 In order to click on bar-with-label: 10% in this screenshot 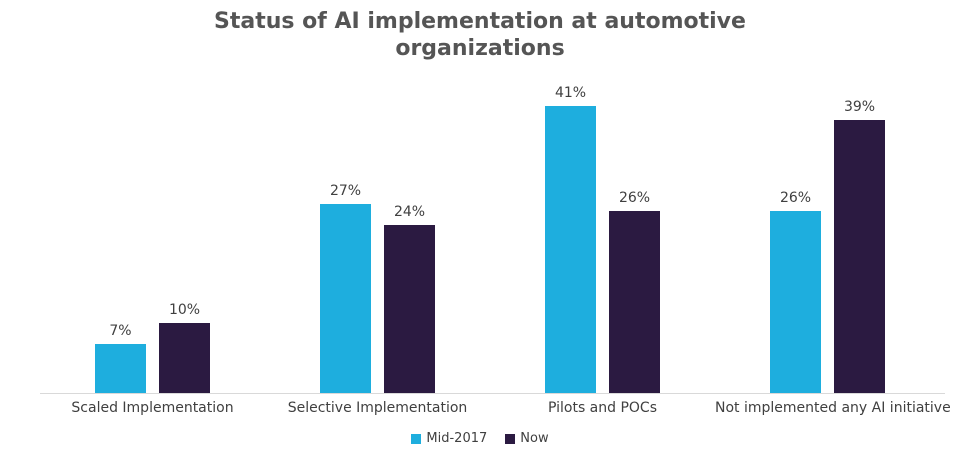, I will do `click(184, 347)`.